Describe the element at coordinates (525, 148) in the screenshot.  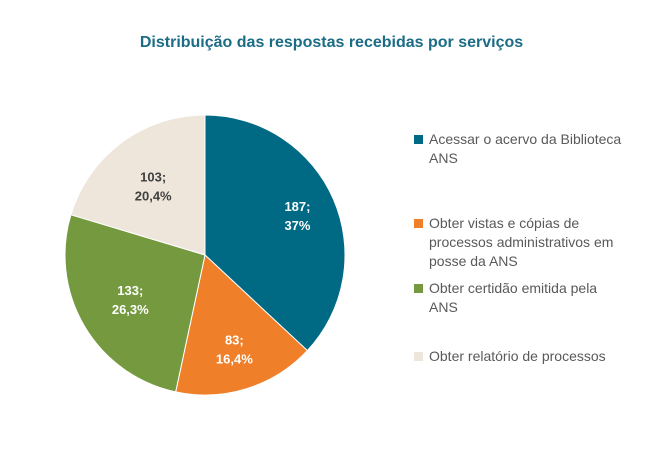
I see `legend-label: Acessar o acervo da Biblioteca ANS` at that location.